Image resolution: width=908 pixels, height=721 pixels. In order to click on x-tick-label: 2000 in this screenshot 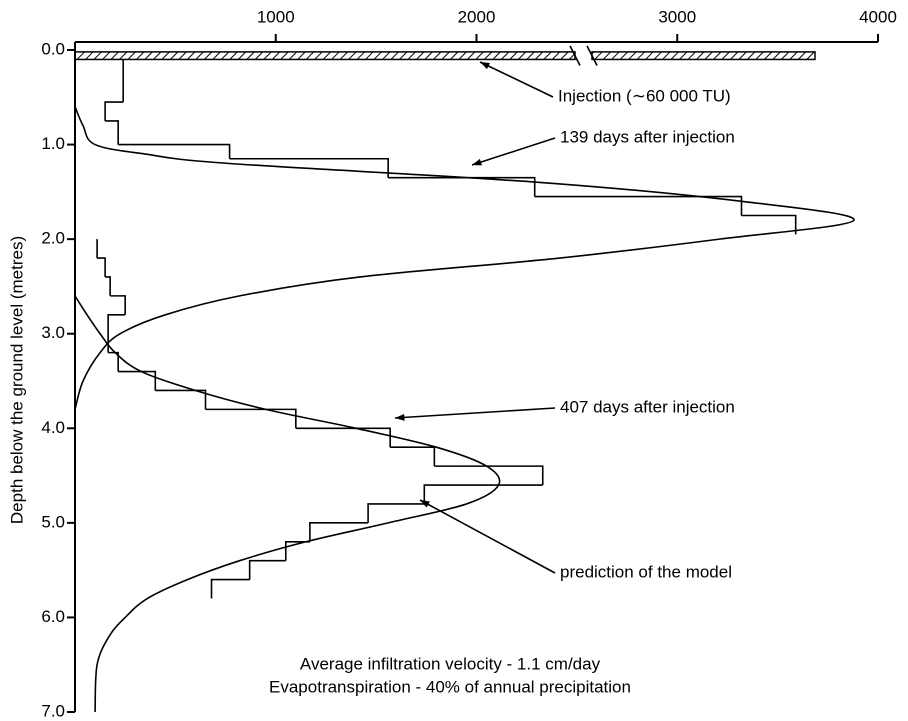, I will do `click(477, 16)`.